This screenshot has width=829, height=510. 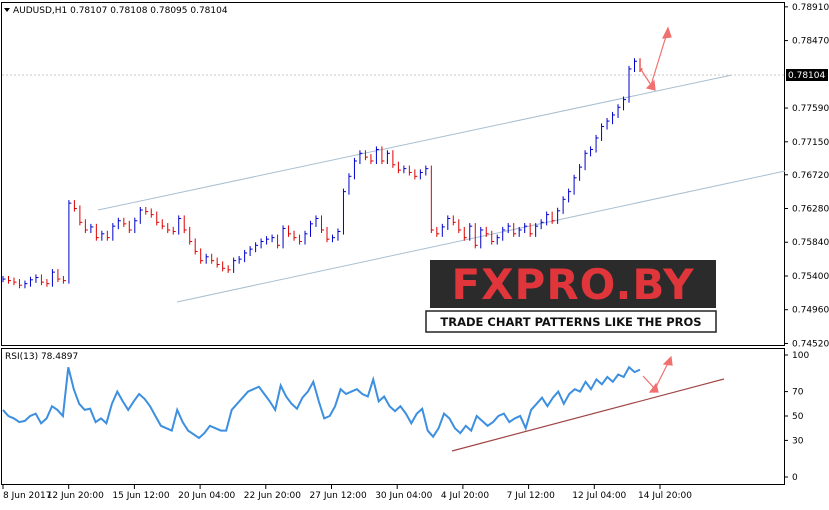 What do you see at coordinates (810, 311) in the screenshot?
I see `price-tick-label: 0.74960` at bounding box center [810, 311].